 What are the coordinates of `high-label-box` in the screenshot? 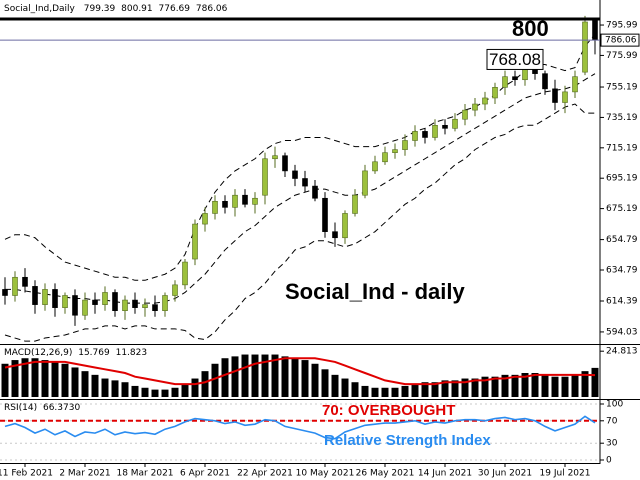 It's located at (515, 59).